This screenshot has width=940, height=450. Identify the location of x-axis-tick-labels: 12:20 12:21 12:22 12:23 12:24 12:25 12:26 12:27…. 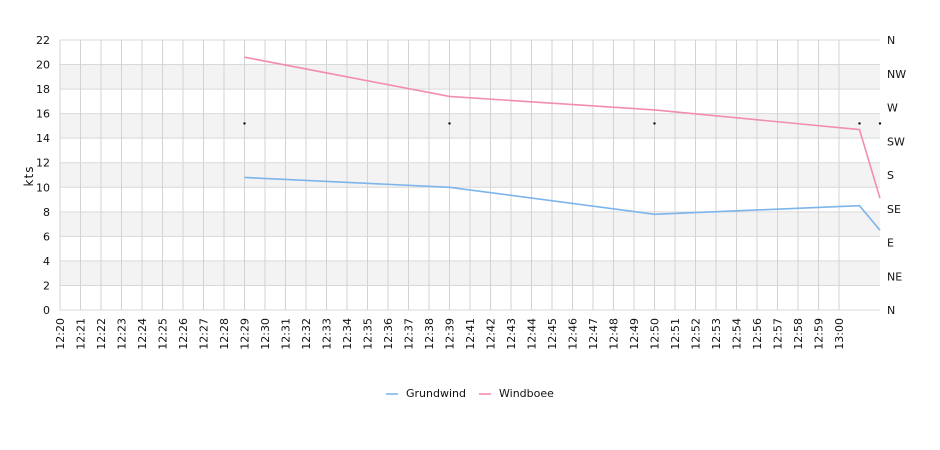
(450, 334).